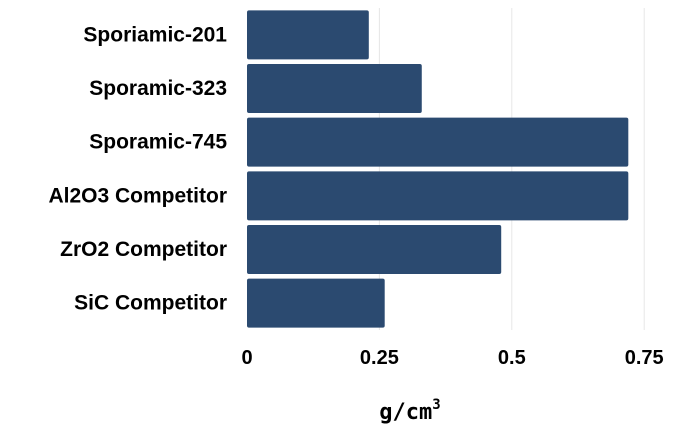 This screenshot has height=429, width=673. What do you see at coordinates (405, 412) in the screenshot?
I see `x-axis-title-main: g/cm` at bounding box center [405, 412].